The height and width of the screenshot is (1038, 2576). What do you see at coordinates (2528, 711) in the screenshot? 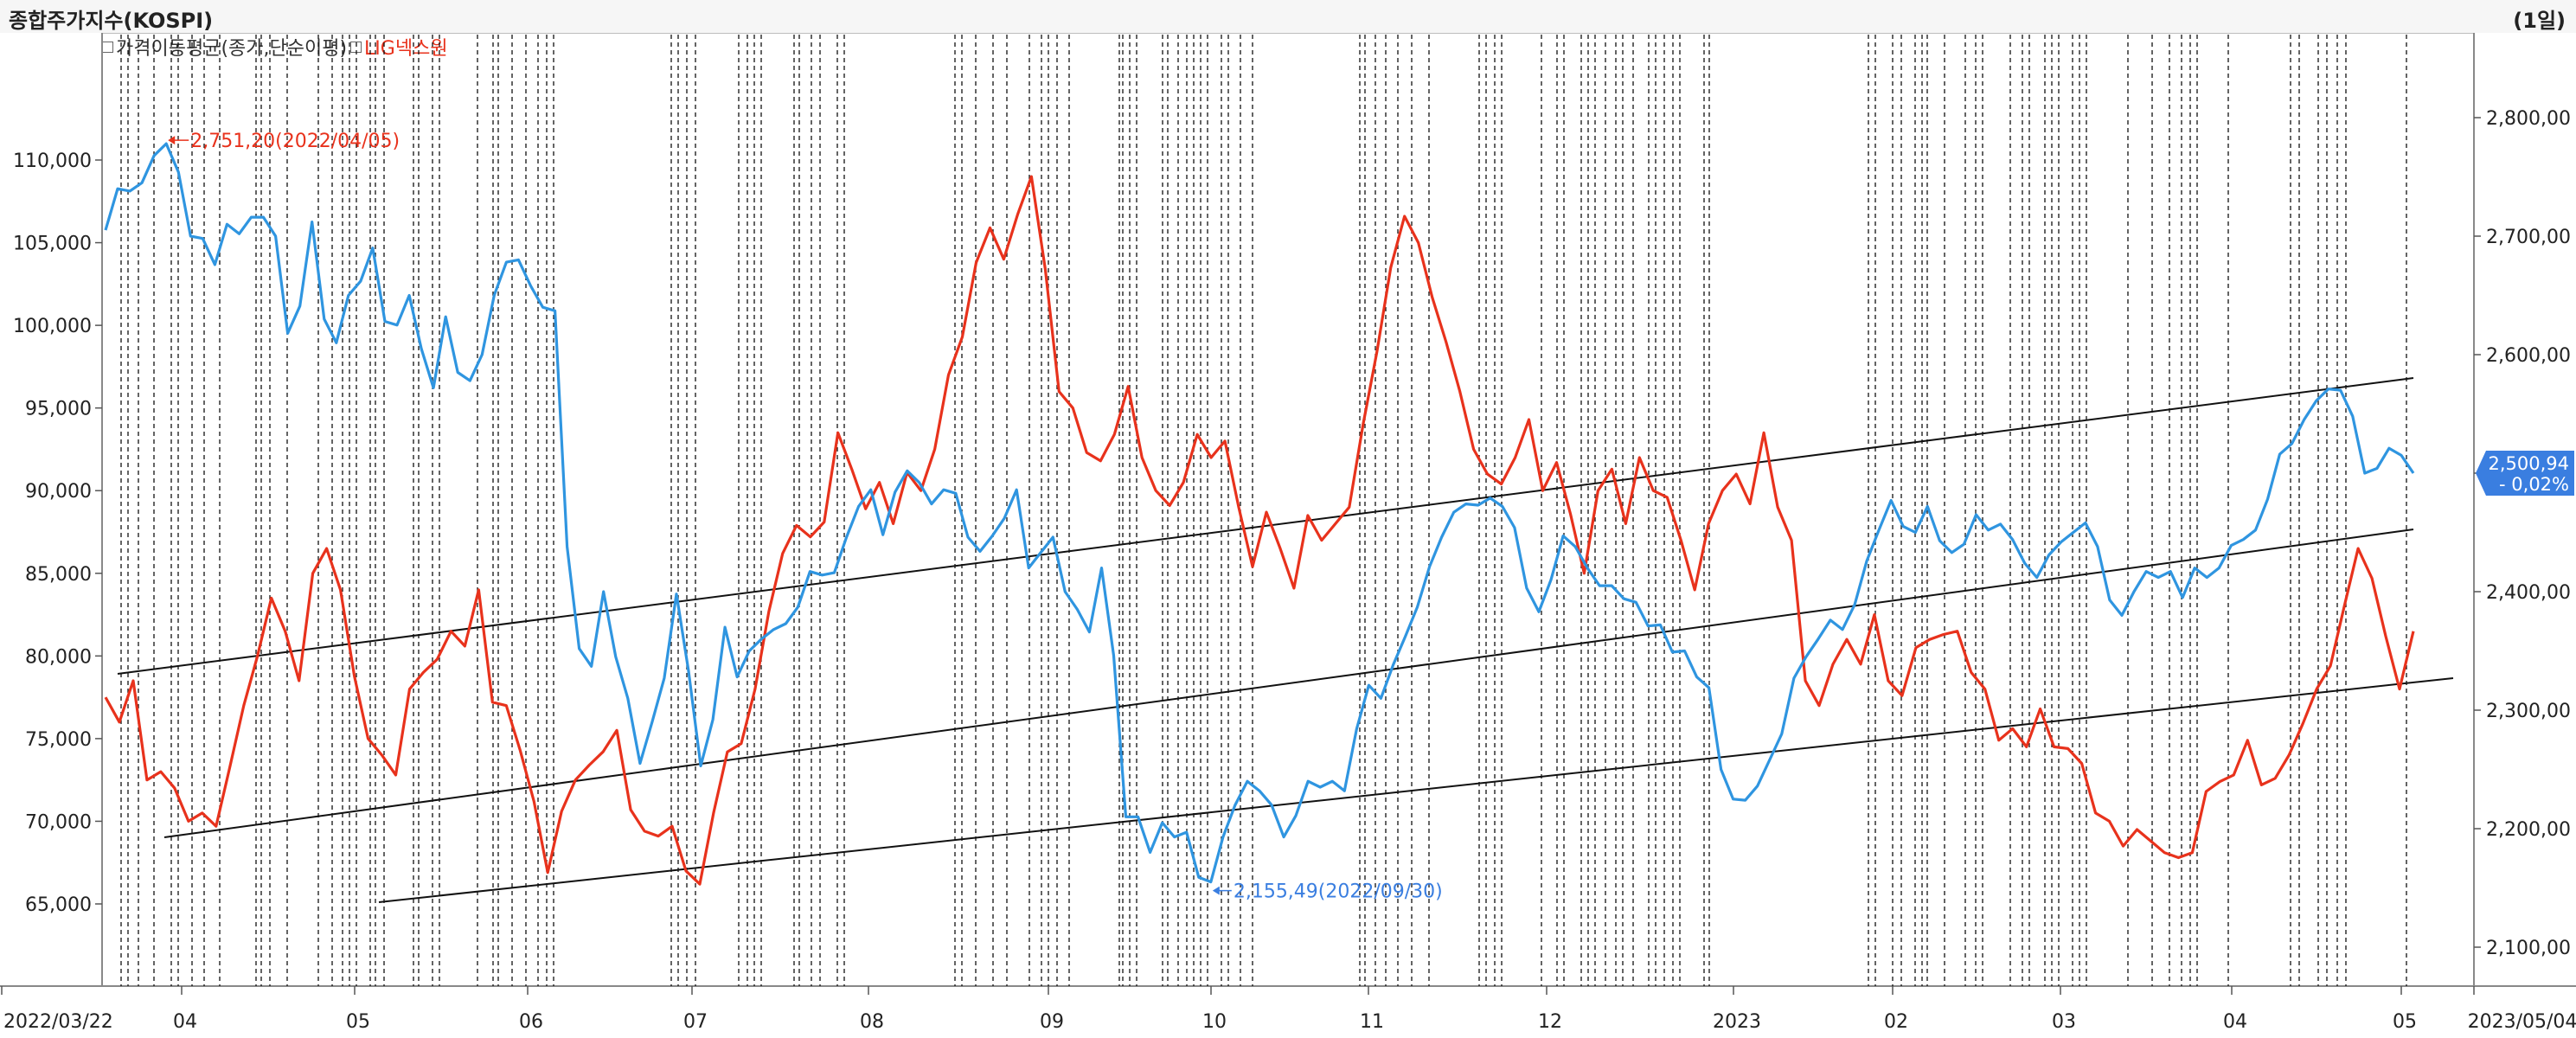
I see `right-tick-label: 2,300,00` at bounding box center [2528, 711].